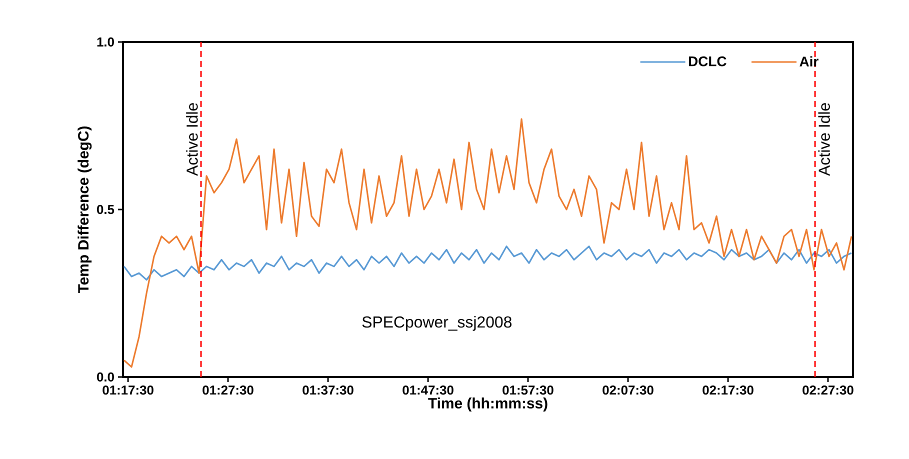 The image size is (909, 459). Describe the element at coordinates (85, 210) in the screenshot. I see `y-axis-title: Temp Difference (degC)` at that location.